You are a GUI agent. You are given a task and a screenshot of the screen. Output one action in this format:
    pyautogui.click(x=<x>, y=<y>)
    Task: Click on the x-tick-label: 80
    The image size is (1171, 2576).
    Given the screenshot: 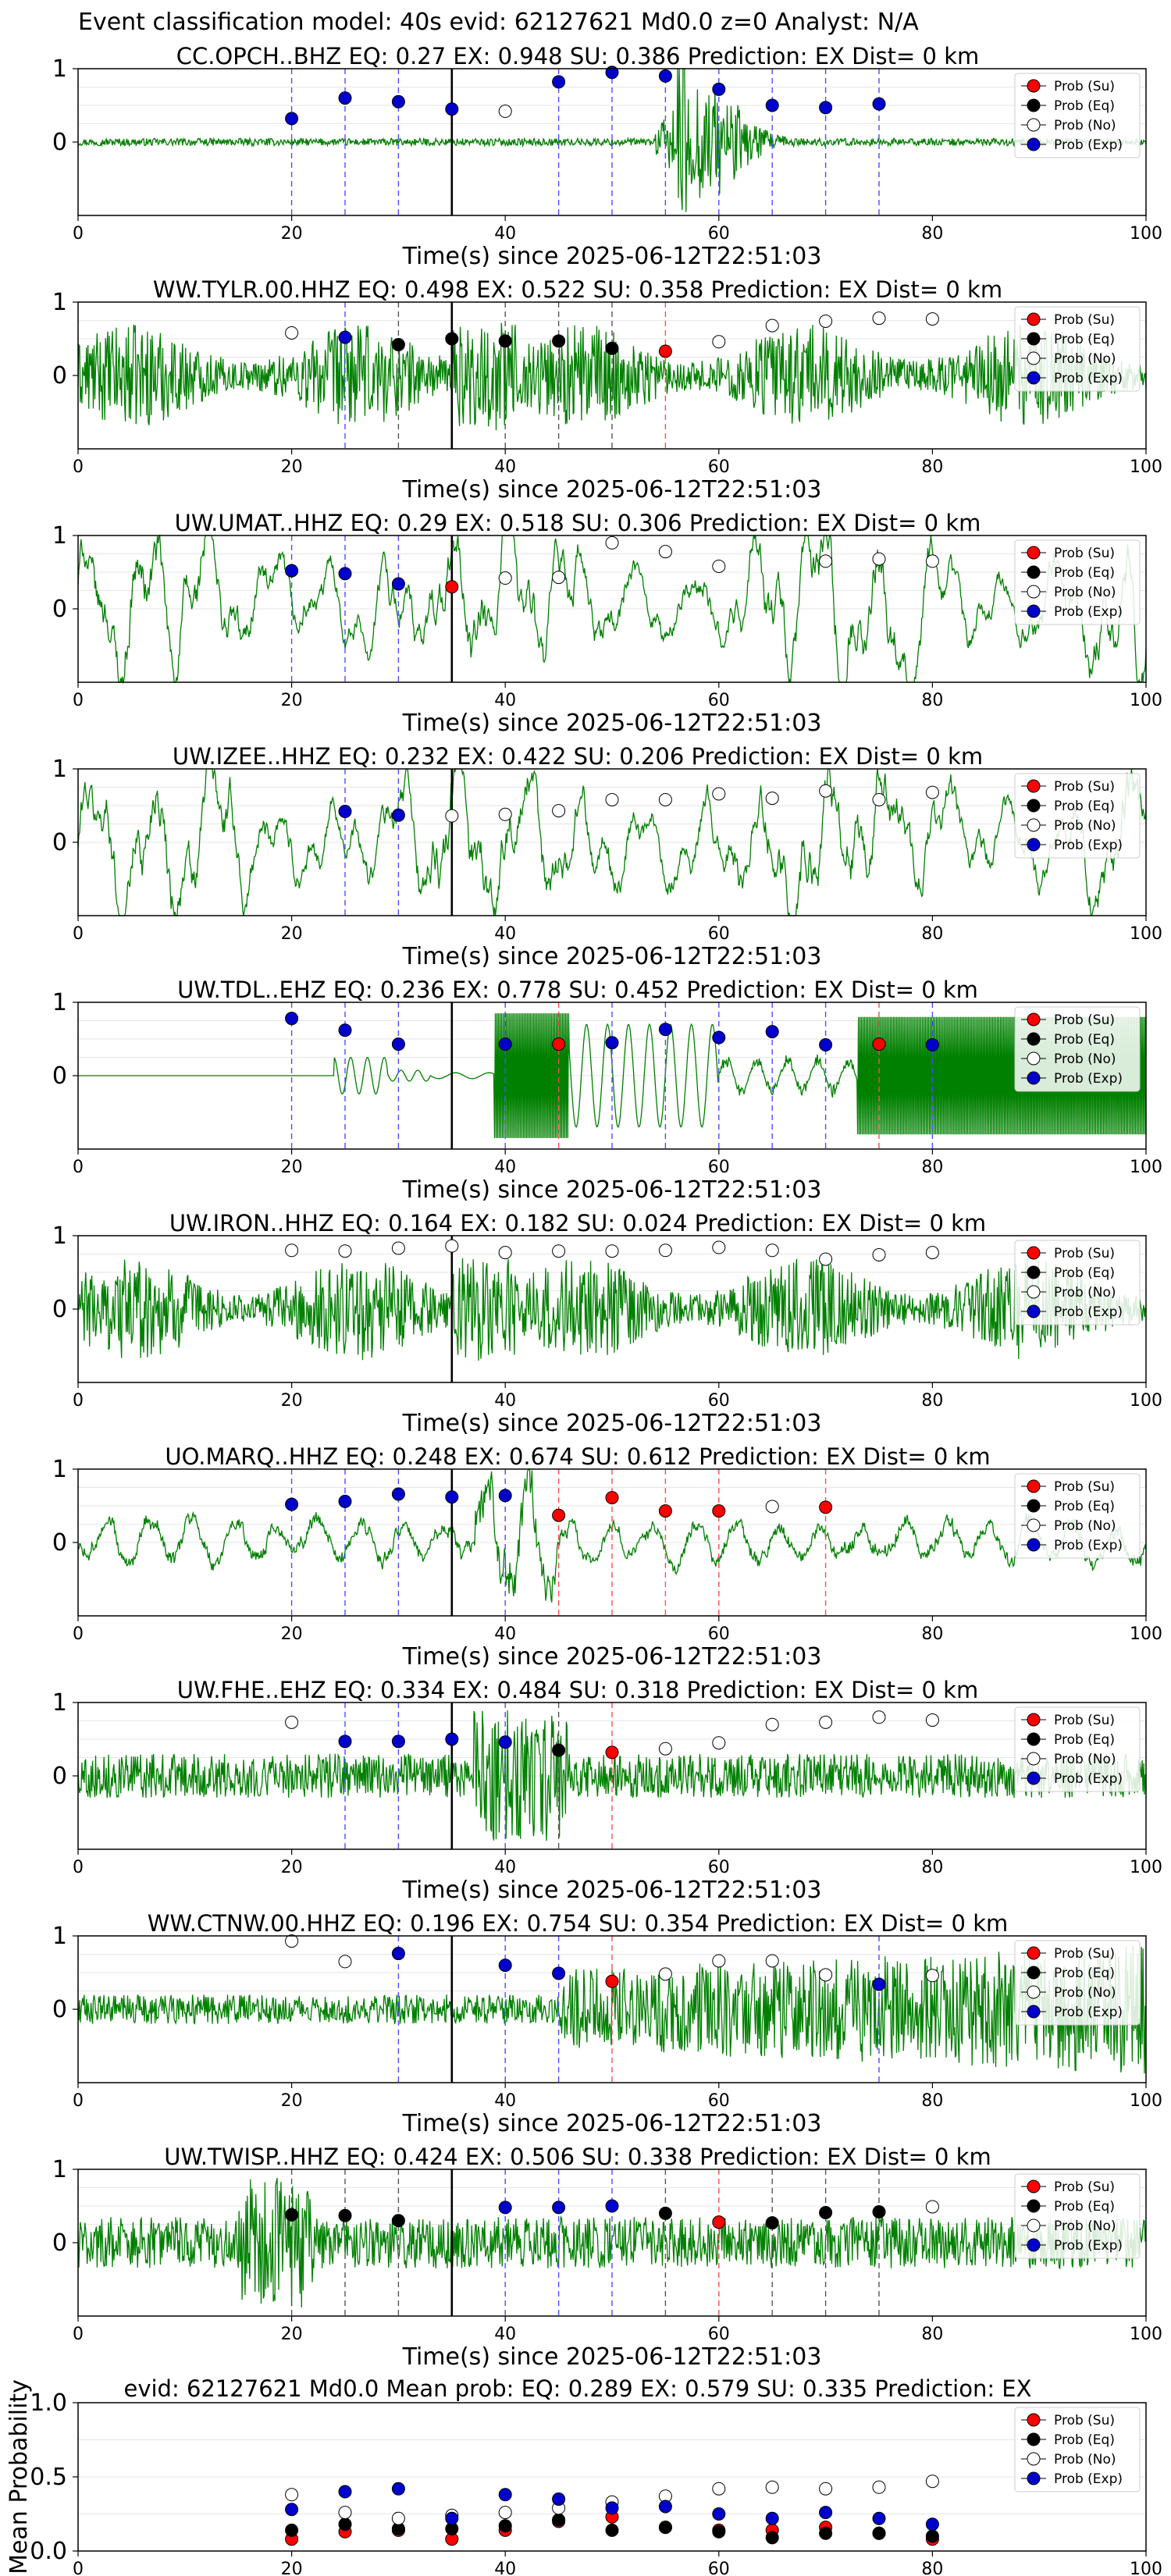 What is the action you would take?
    pyautogui.click(x=932, y=2568)
    